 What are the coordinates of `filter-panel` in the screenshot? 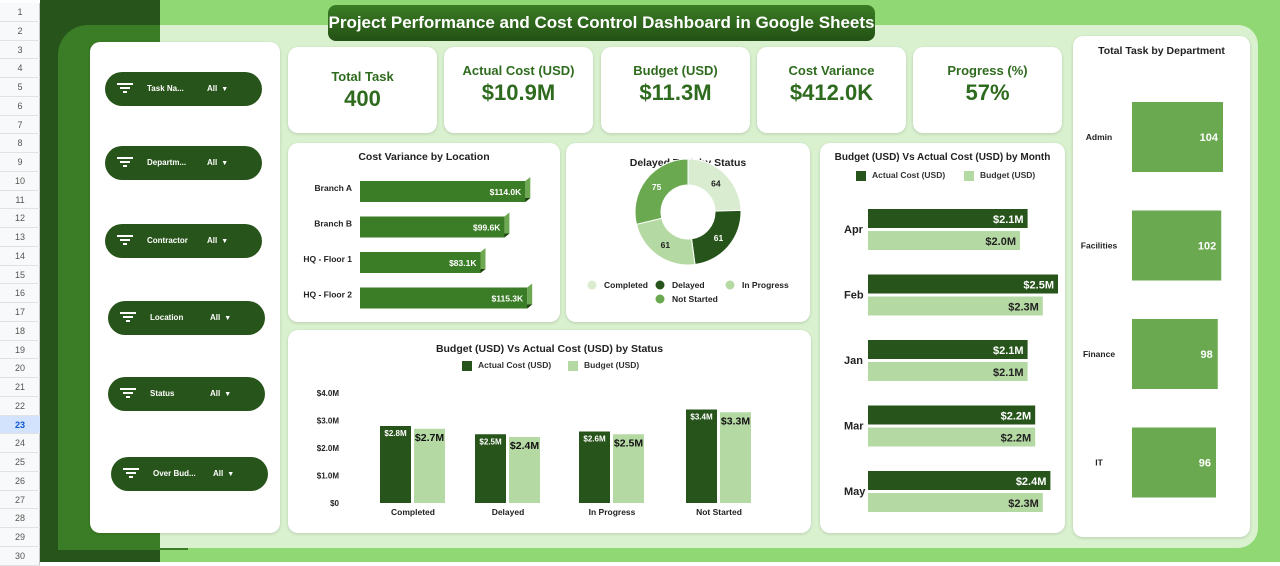 It's located at (185, 287).